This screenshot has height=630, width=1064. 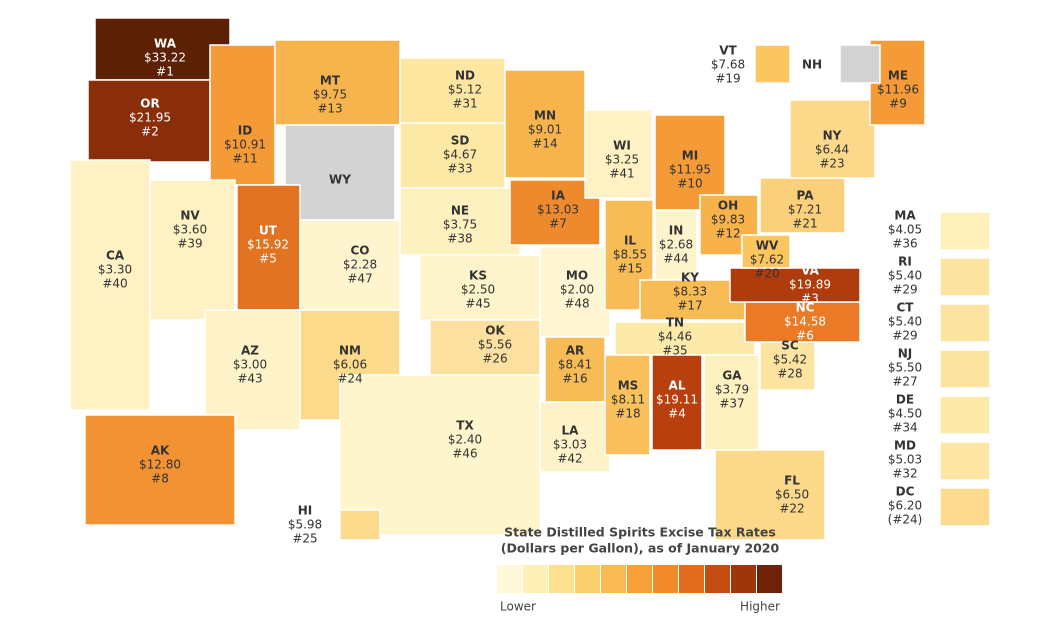 I want to click on state-rate: $13.03, so click(x=558, y=210).